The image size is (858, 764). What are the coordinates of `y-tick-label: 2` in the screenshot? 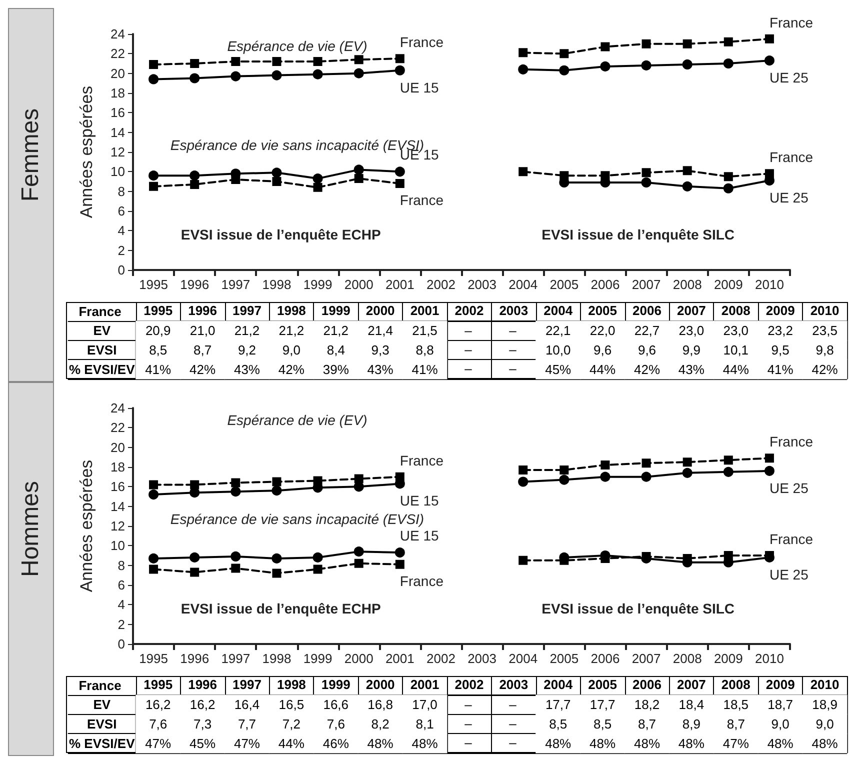 It's located at (121, 624).